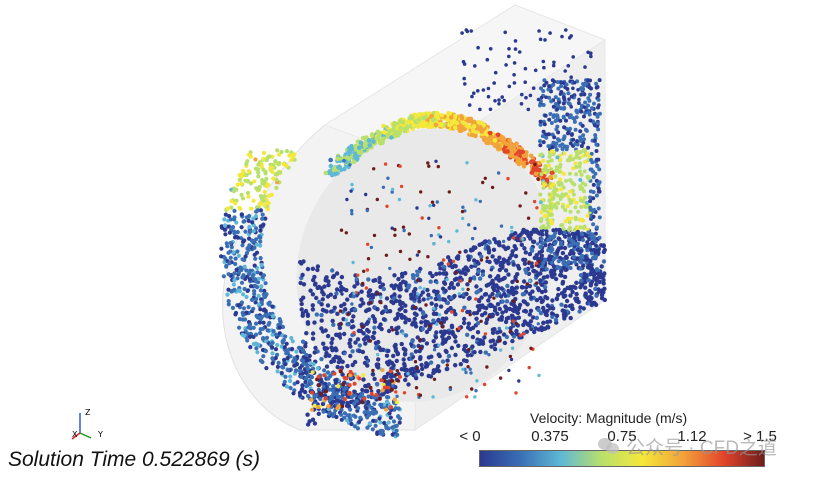 The image size is (828, 481). What do you see at coordinates (692, 436) in the screenshot?
I see `legend-tick-112: 1.12` at bounding box center [692, 436].